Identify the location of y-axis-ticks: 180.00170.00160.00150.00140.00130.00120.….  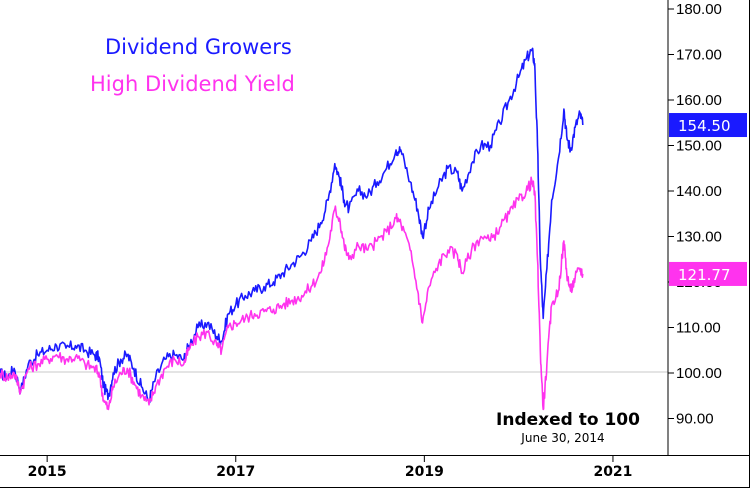
(695, 214).